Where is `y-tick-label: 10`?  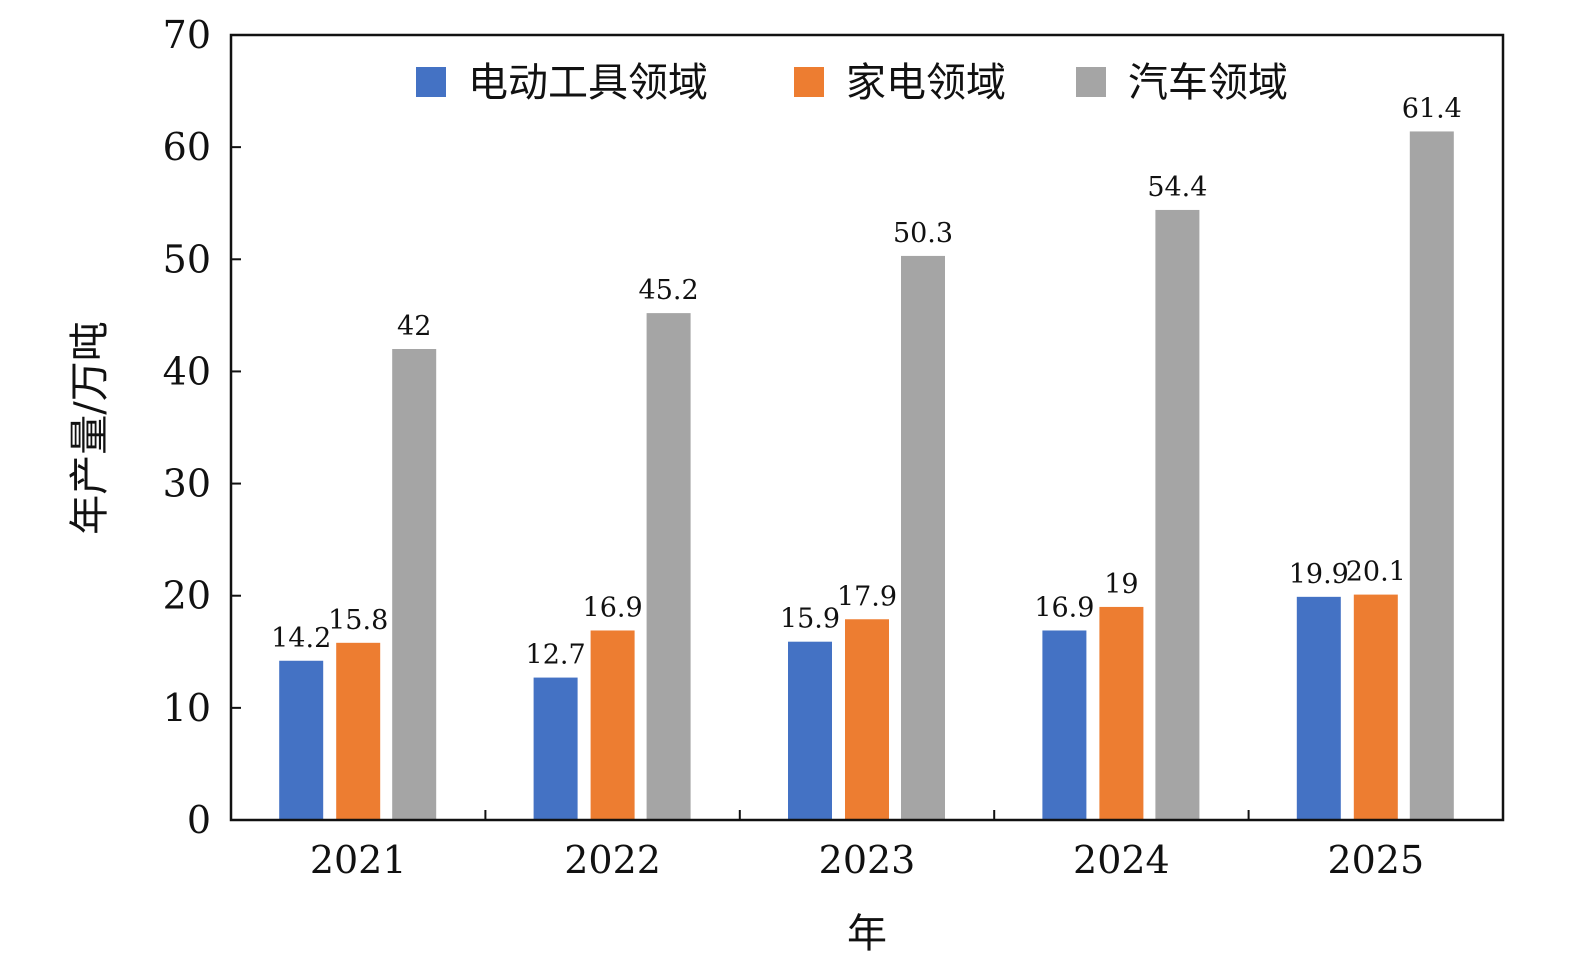 y-tick-label: 10 is located at coordinates (187, 708).